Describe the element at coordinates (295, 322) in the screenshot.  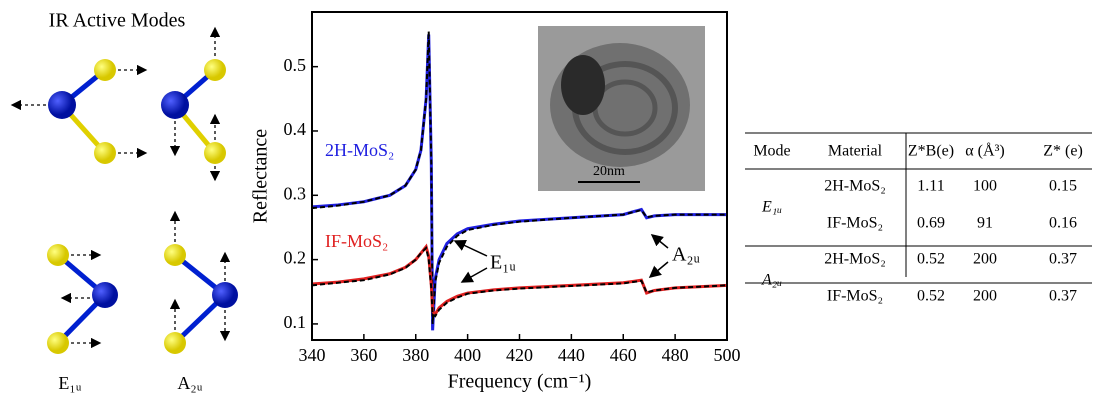
I see `y-tick-label: 0.1` at that location.